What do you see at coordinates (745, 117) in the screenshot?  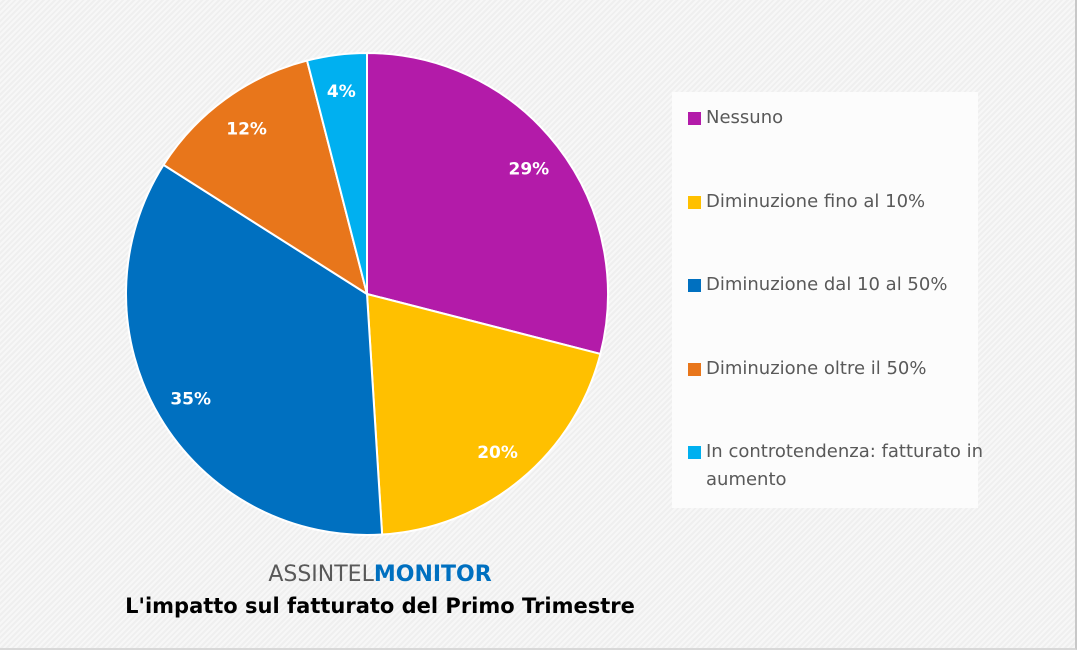 I see `legend-label: Nessuno` at bounding box center [745, 117].